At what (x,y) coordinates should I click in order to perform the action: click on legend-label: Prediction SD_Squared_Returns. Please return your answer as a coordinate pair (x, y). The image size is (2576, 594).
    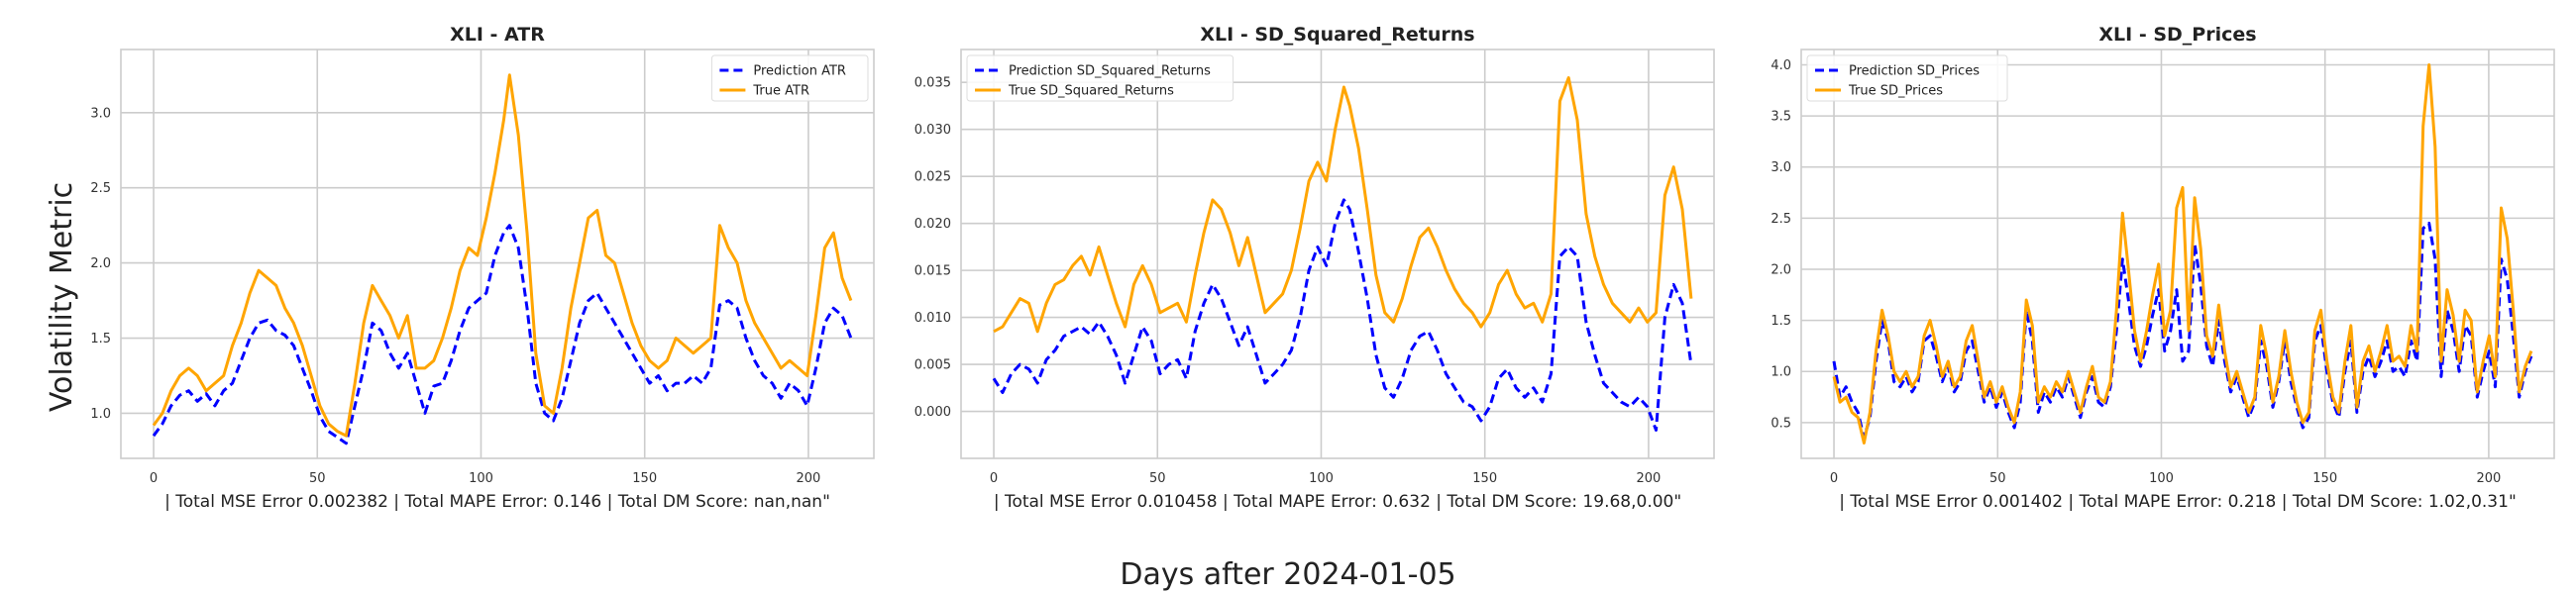
    Looking at the image, I should click on (1110, 71).